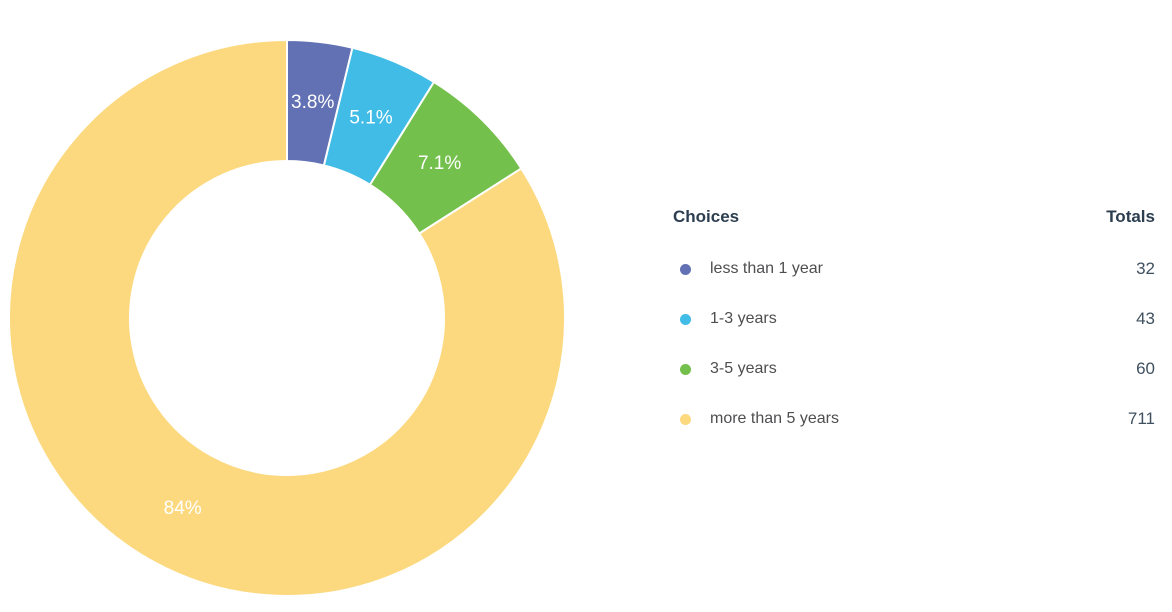 The height and width of the screenshot is (612, 1172). Describe the element at coordinates (1145, 318) in the screenshot. I see `legend-row-total: 43` at that location.